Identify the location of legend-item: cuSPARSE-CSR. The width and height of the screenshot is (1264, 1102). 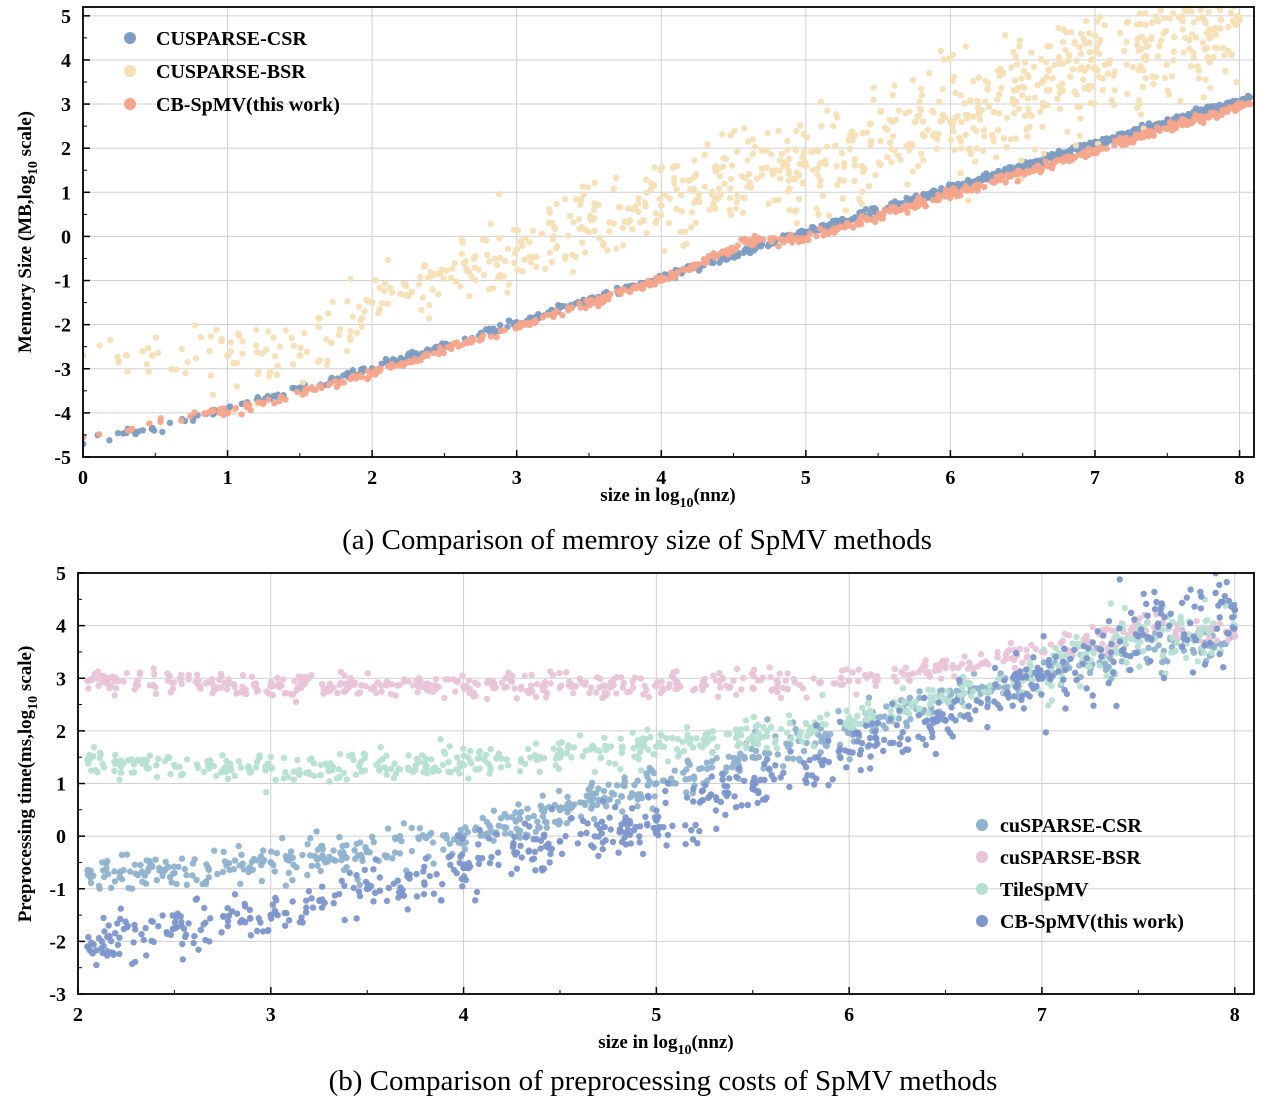
(1059, 826).